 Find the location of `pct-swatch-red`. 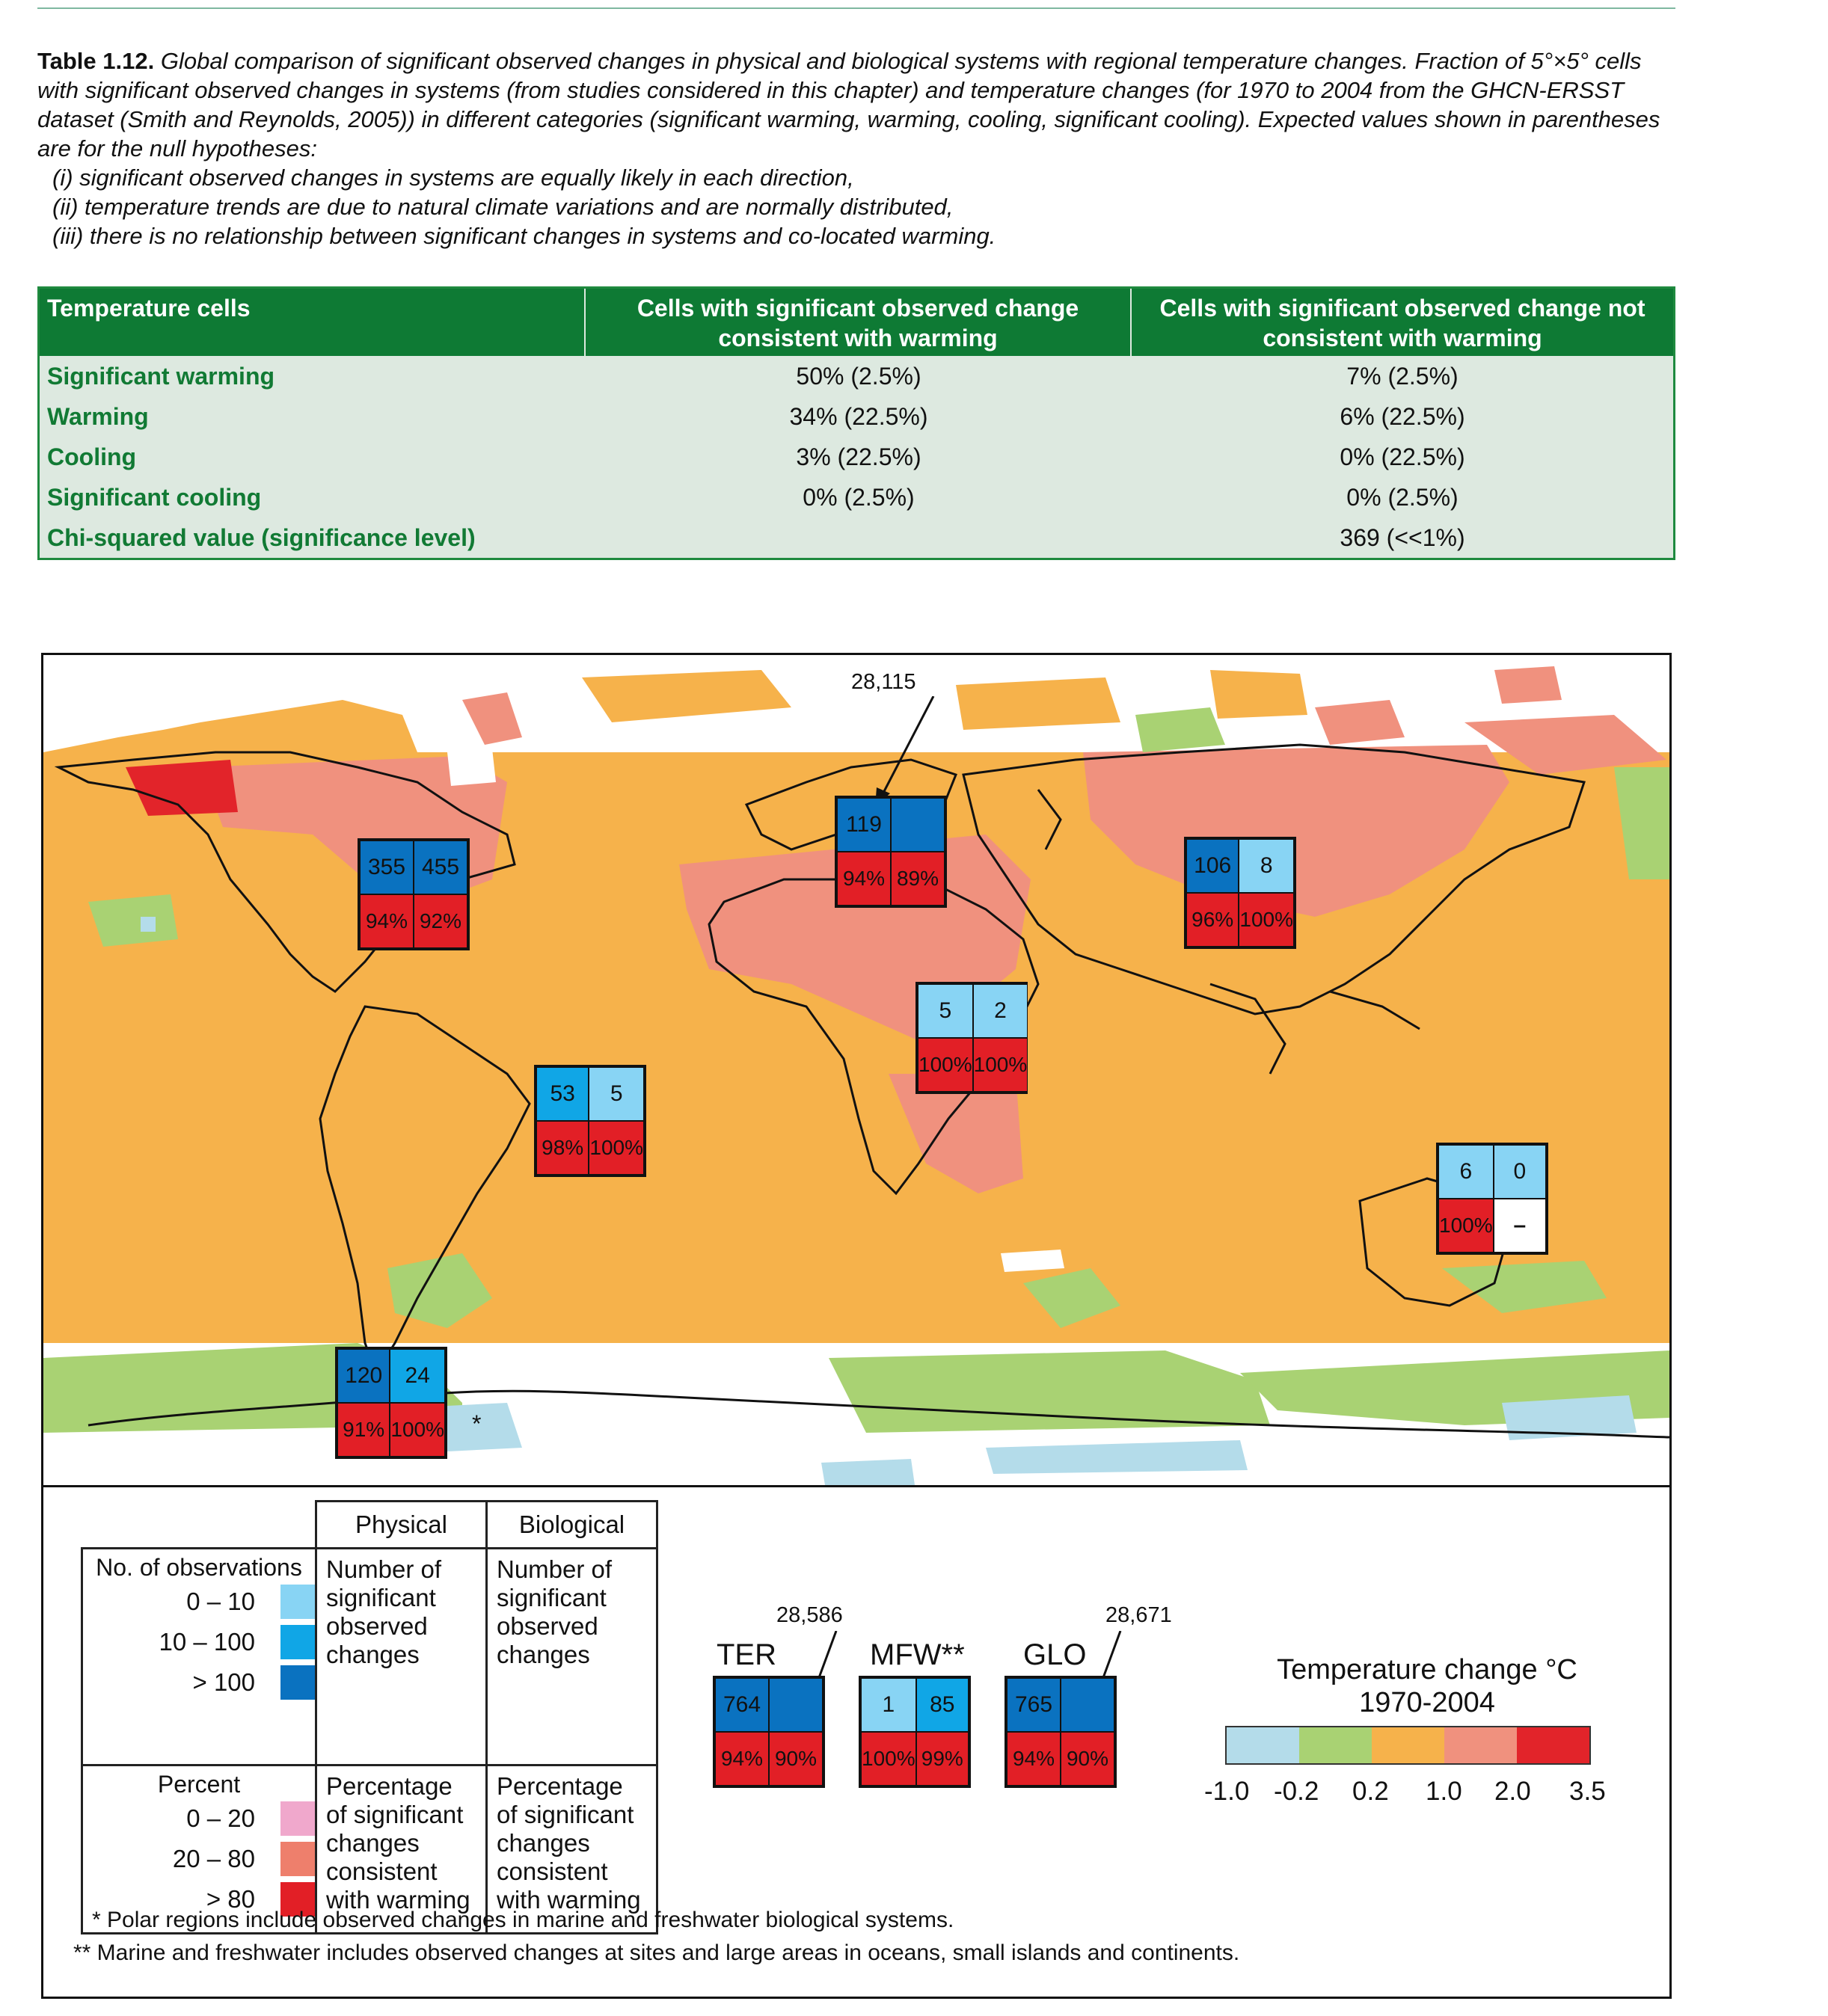

pct-swatch-red is located at coordinates (297, 1899).